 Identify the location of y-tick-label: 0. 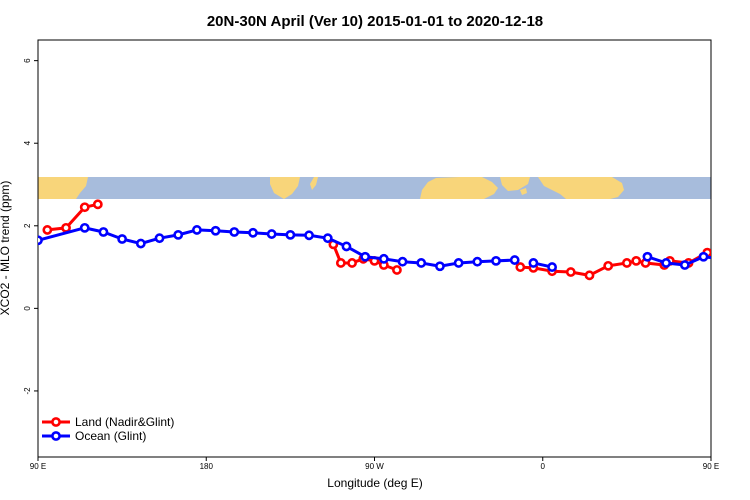
(27, 308).